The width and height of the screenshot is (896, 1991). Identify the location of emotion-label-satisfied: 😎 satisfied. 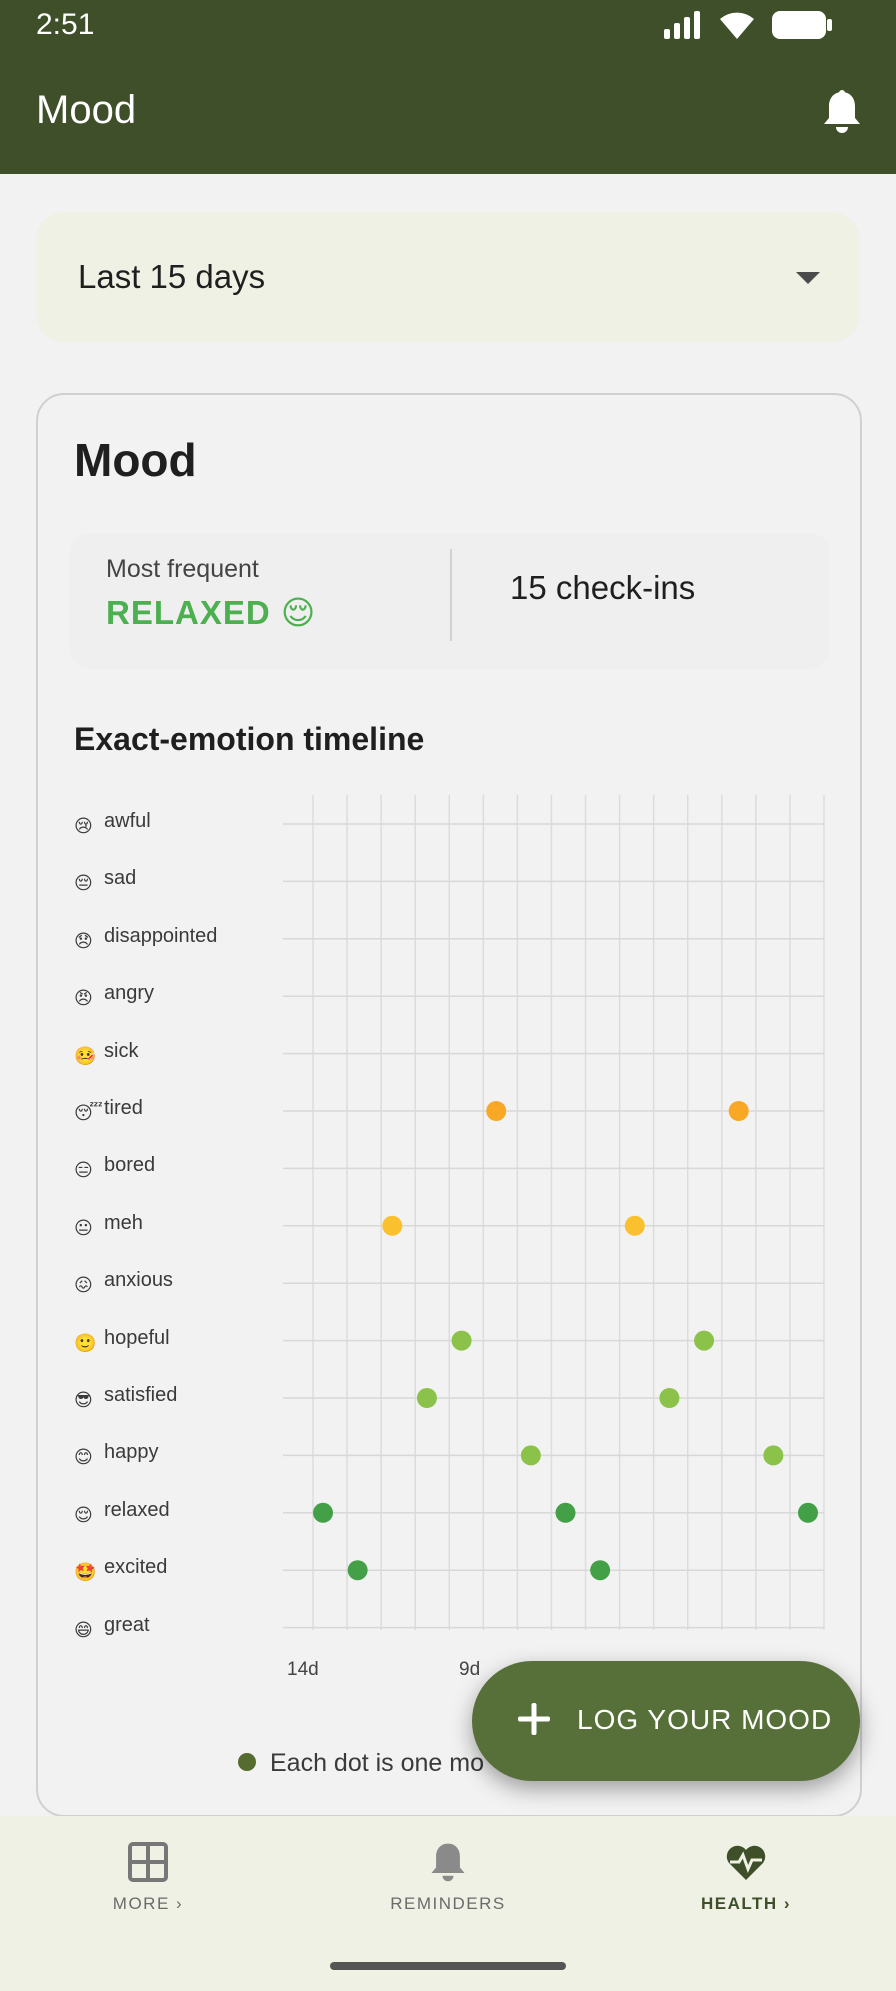
(125, 1399).